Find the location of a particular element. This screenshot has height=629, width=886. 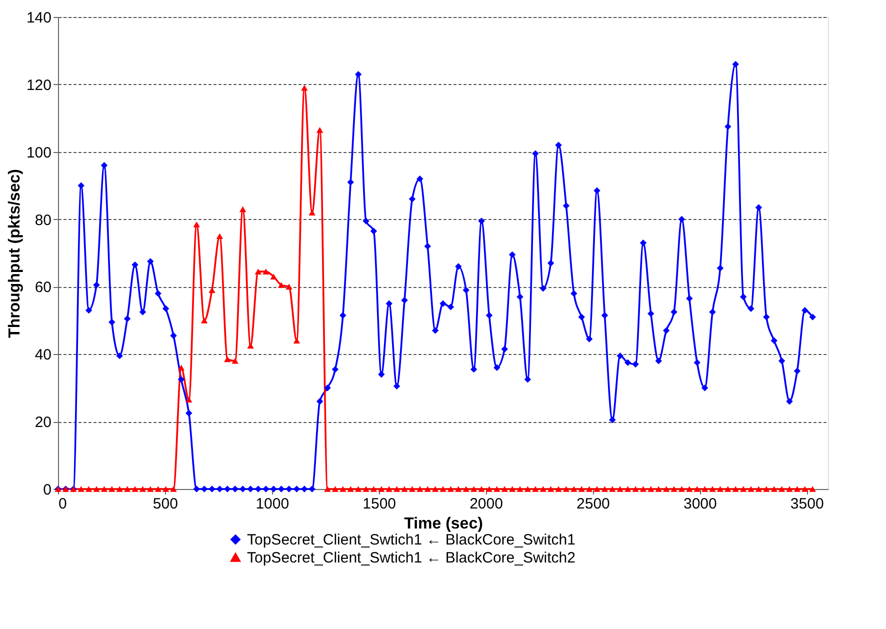

x-axis-title: Time (sec) is located at coordinates (443, 524).